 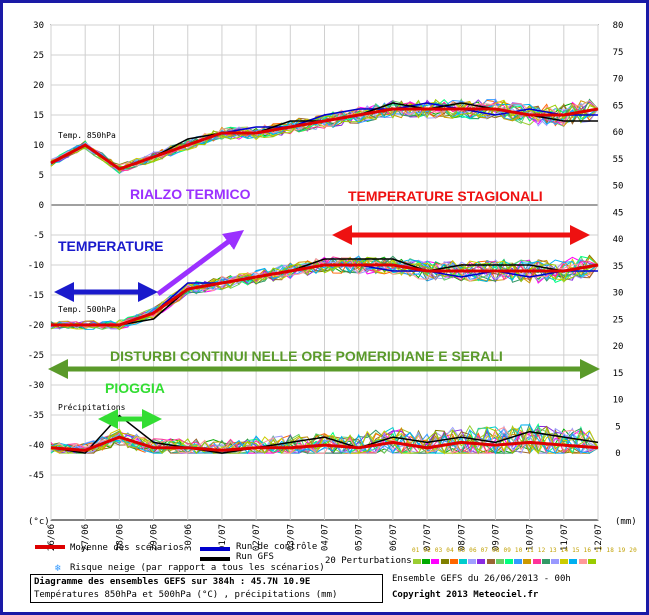 I want to click on y-right-tick-label: 80, so click(x=618, y=26).